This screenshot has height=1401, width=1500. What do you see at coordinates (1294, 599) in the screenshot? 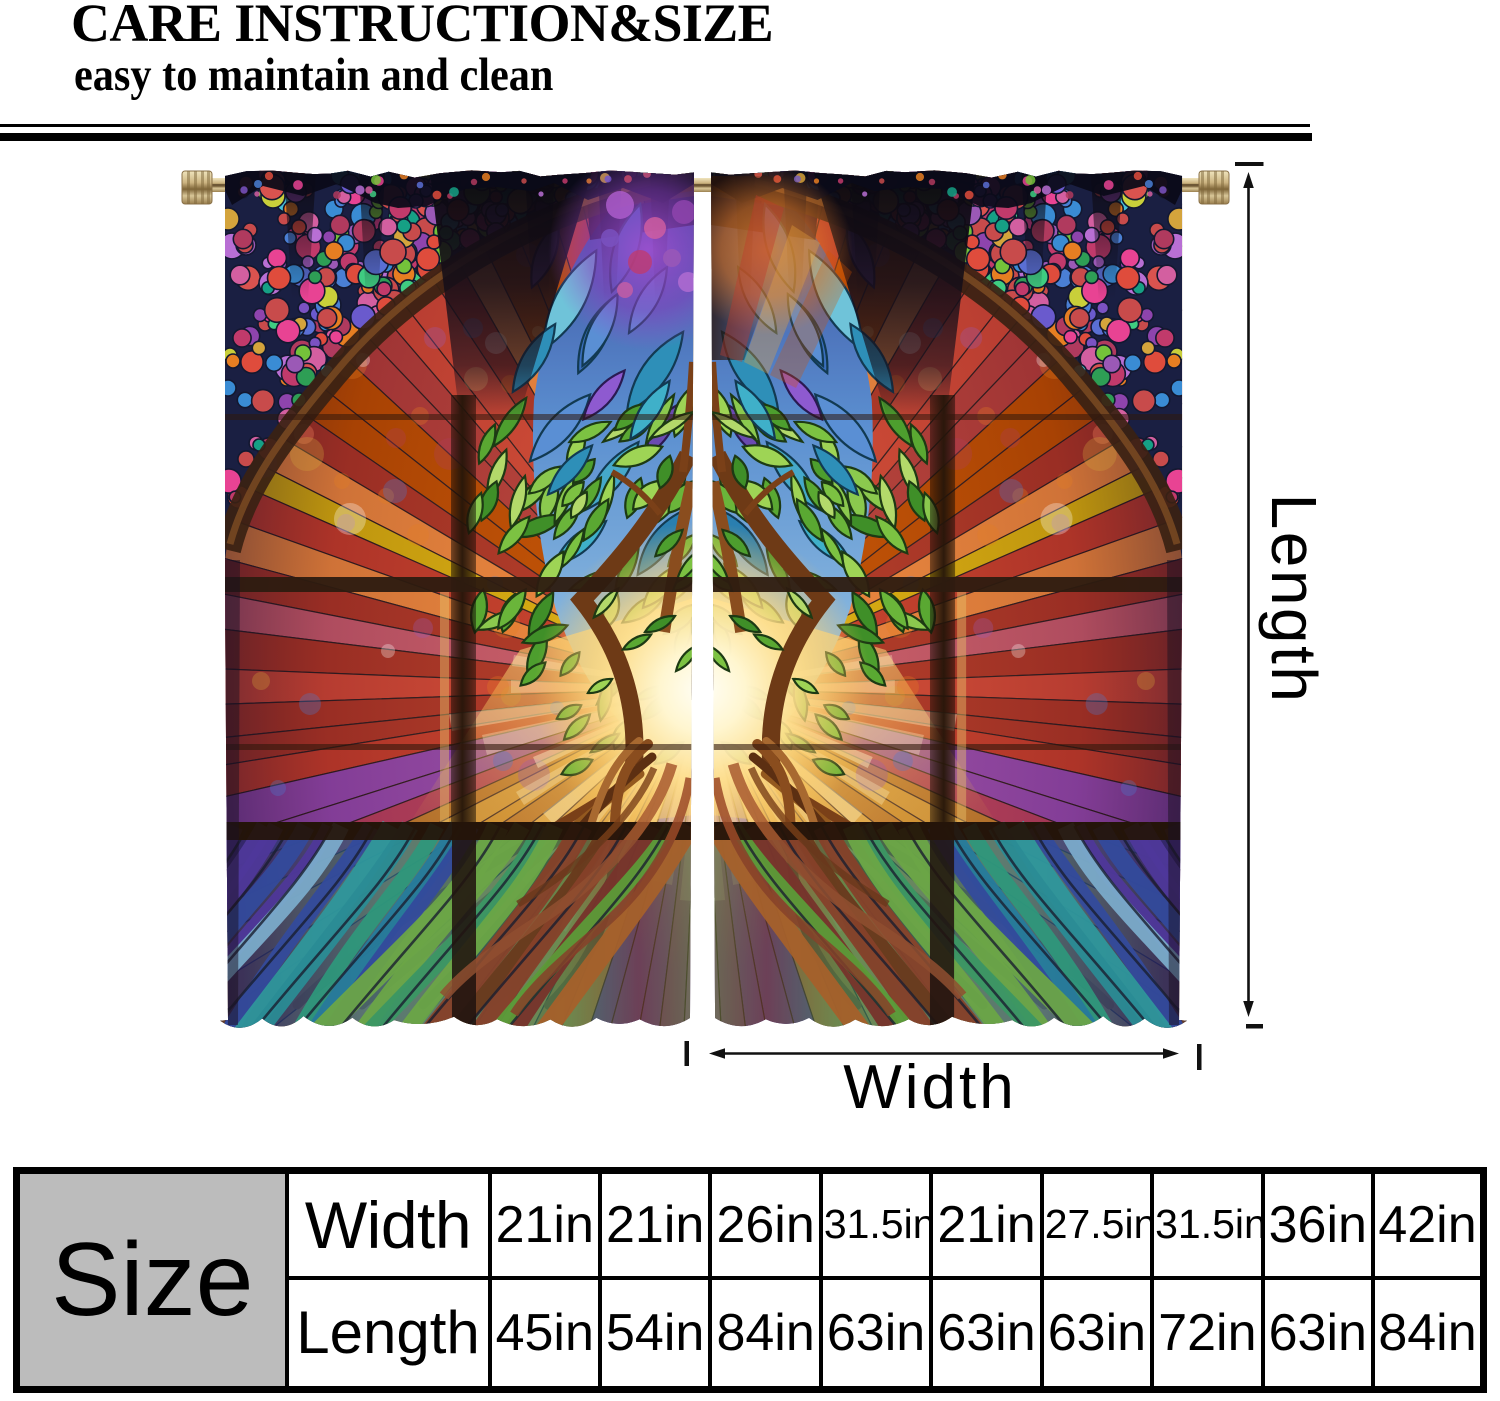
I see `svg-text: Length` at bounding box center [1294, 599].